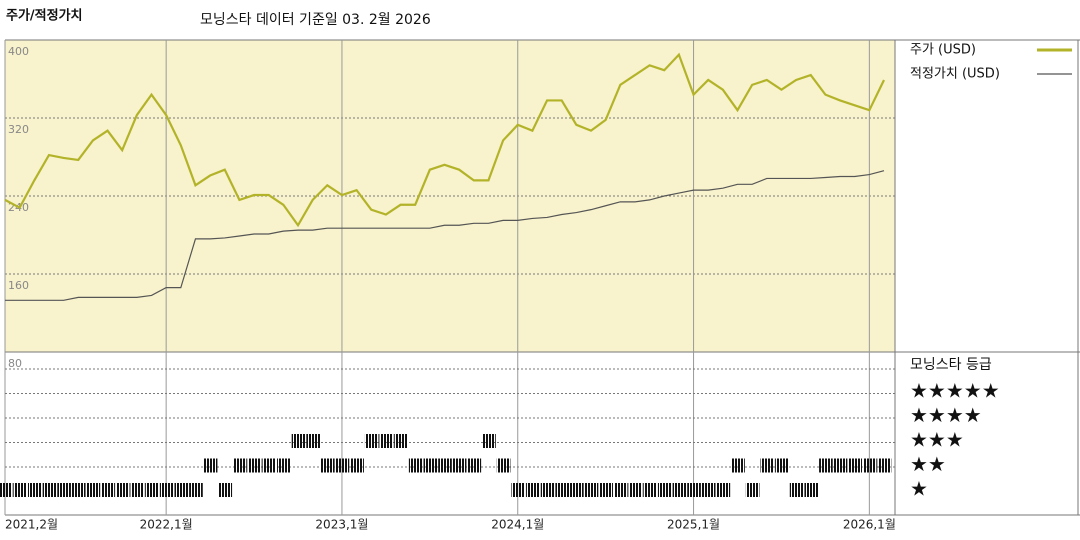  Describe the element at coordinates (943, 50) in the screenshot. I see `legend-label: 주가 (USD)` at that location.